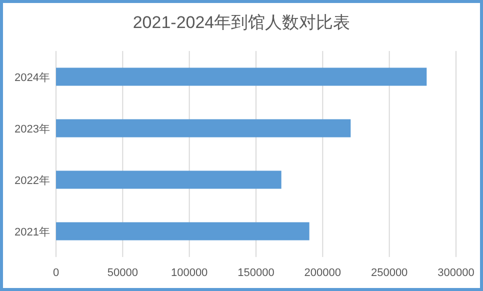 The height and width of the screenshot is (291, 483). What do you see at coordinates (32, 129) in the screenshot?
I see `y-tick-label: 2023年` at bounding box center [32, 129].